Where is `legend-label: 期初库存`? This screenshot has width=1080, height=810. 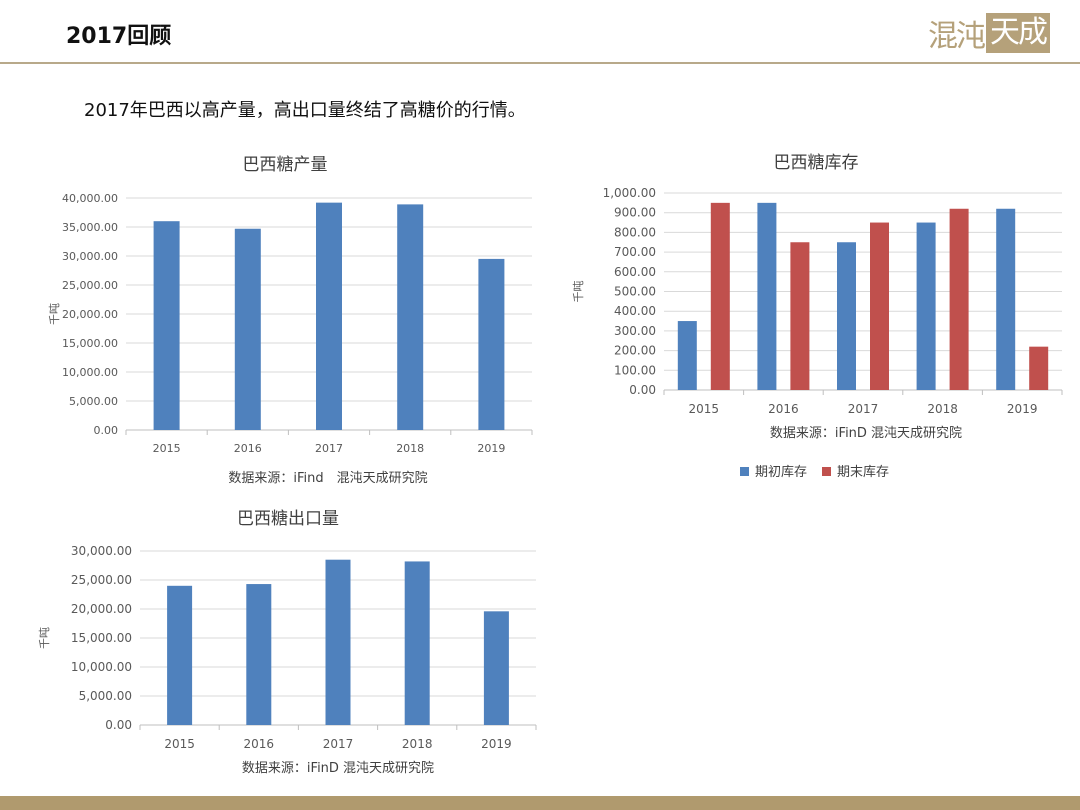 legend-label: 期初库存 is located at coordinates (781, 472).